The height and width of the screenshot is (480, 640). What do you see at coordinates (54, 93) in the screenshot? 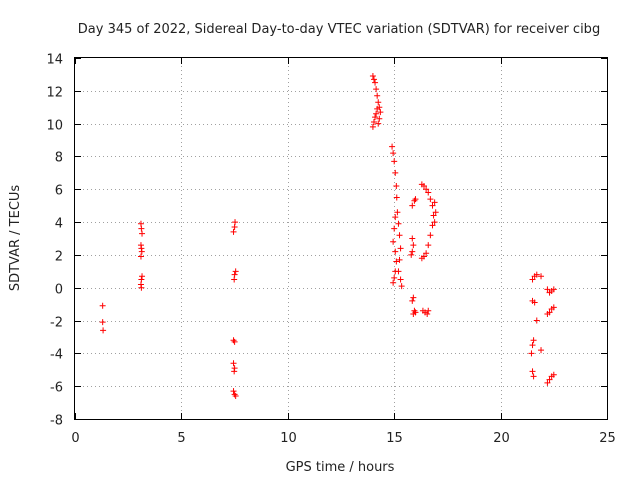
I see `y-tick-label: 12` at bounding box center [54, 93].